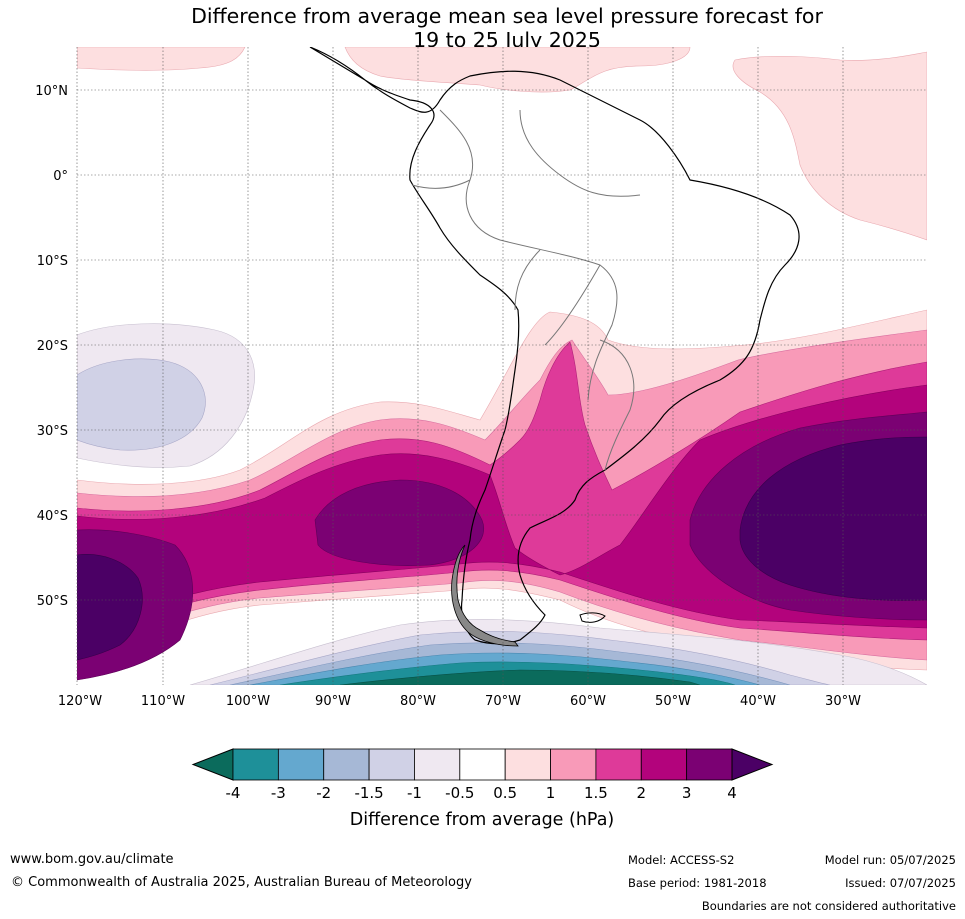 Image resolution: width=965 pixels, height=919 pixels. I want to click on footer-issued: Issued: 07/07/2025, so click(900, 883).